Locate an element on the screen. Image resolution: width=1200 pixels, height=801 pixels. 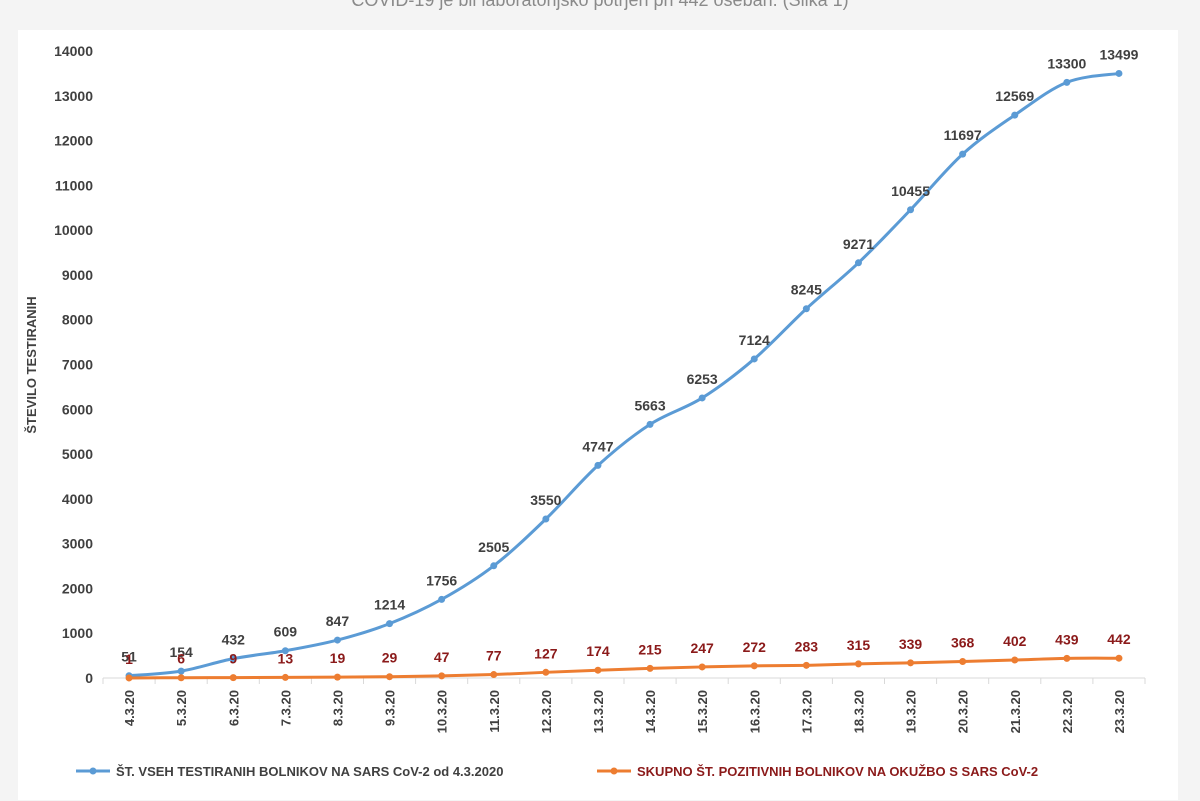
y-axis-tick-label: 3000 is located at coordinates (77, 544).